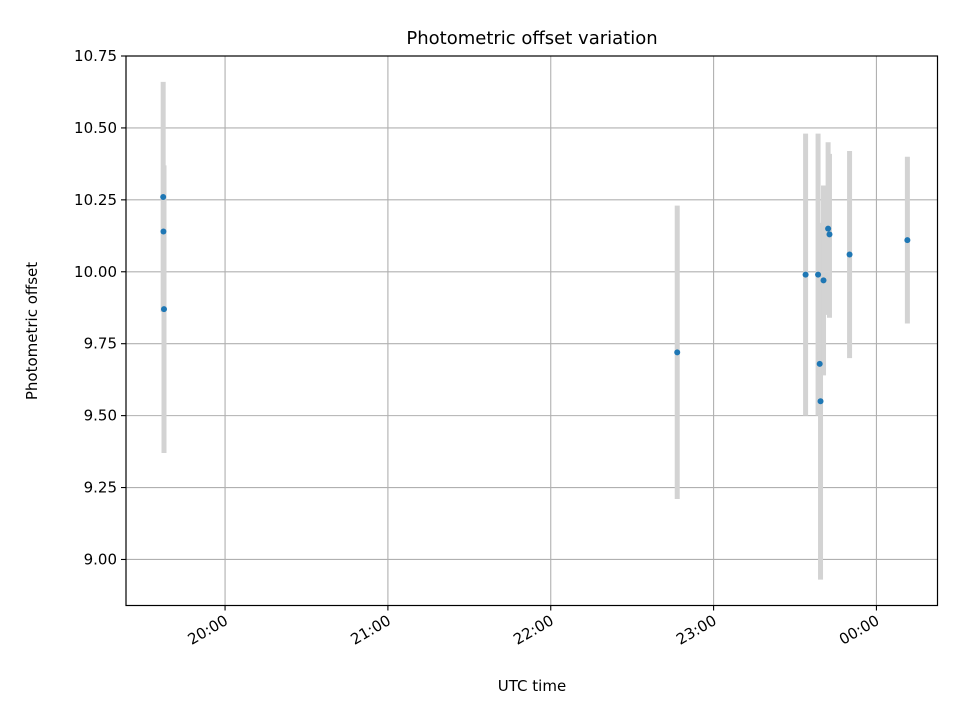  Describe the element at coordinates (32, 331) in the screenshot. I see `y-axis-label: Photometric offset` at that location.